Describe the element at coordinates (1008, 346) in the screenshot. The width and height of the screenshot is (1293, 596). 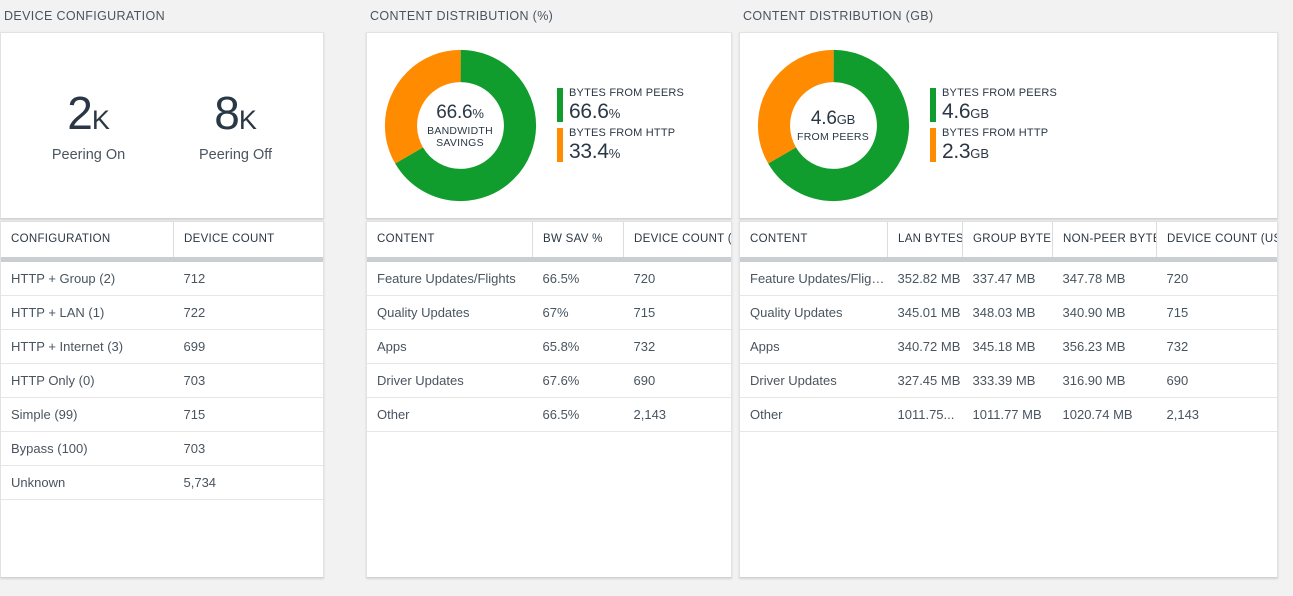
I see `table-row: Apps 340.72 MB 345.18 MB 356.23 MB 732` at that location.